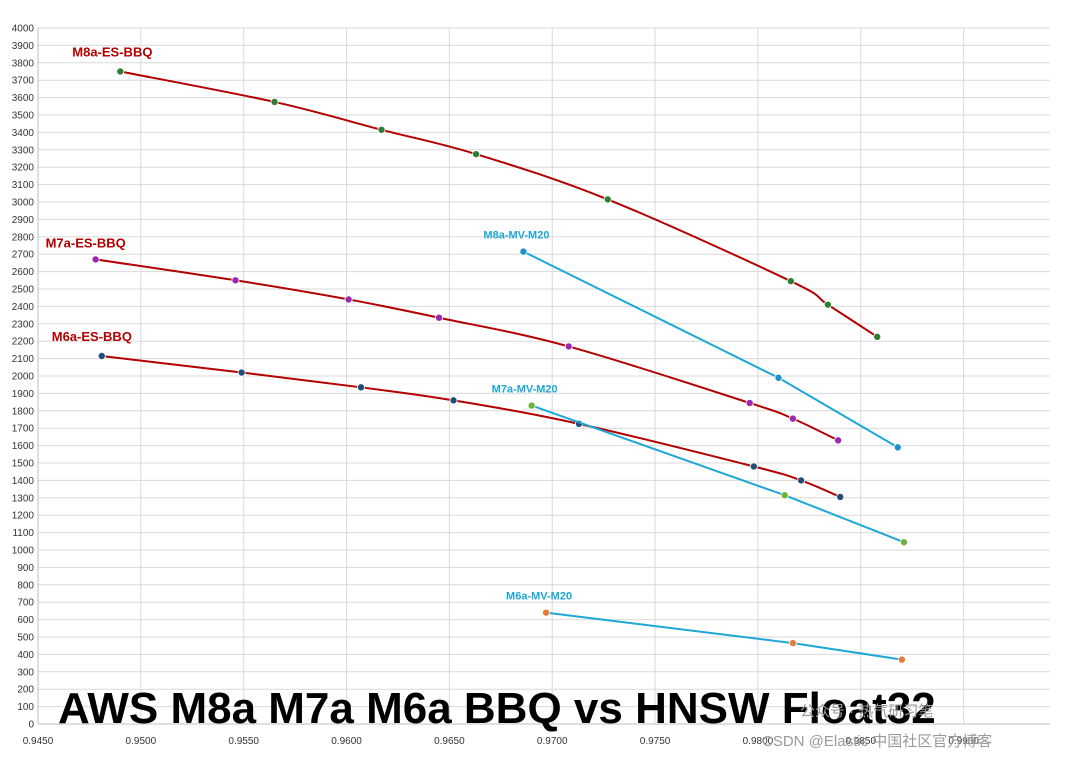  What do you see at coordinates (86, 242) in the screenshot?
I see `series-label-m7a-es-bbq: M7a-ES-BBQ` at bounding box center [86, 242].